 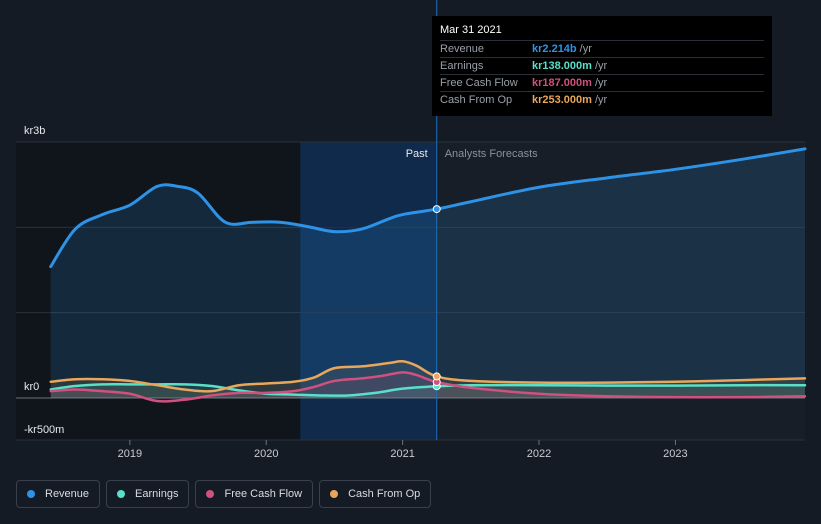 I want to click on x-axis: 2019 2020 2021 2022 2023, so click(x=403, y=450).